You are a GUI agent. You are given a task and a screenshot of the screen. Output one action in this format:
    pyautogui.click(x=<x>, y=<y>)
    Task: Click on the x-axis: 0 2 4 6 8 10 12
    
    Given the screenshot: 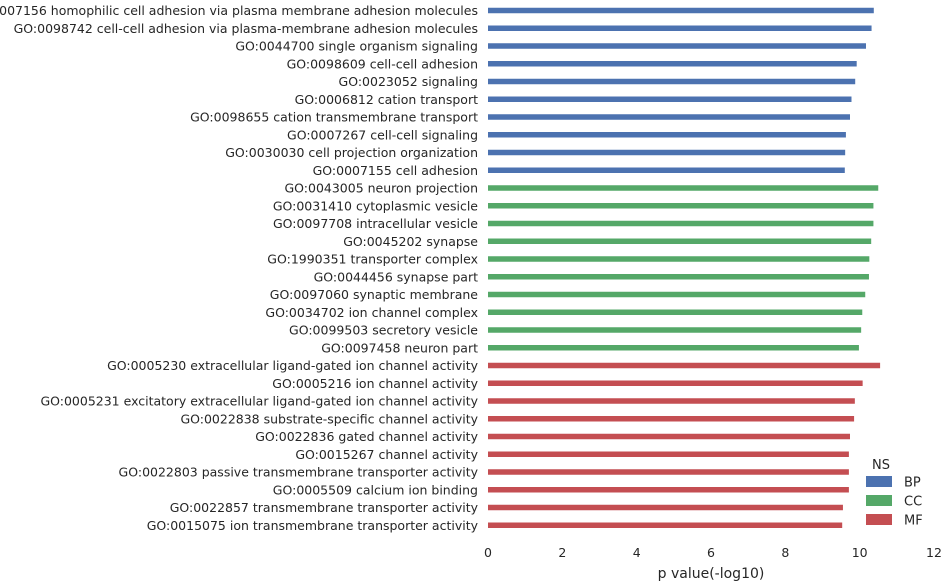 What is the action you would take?
    pyautogui.click(x=713, y=552)
    